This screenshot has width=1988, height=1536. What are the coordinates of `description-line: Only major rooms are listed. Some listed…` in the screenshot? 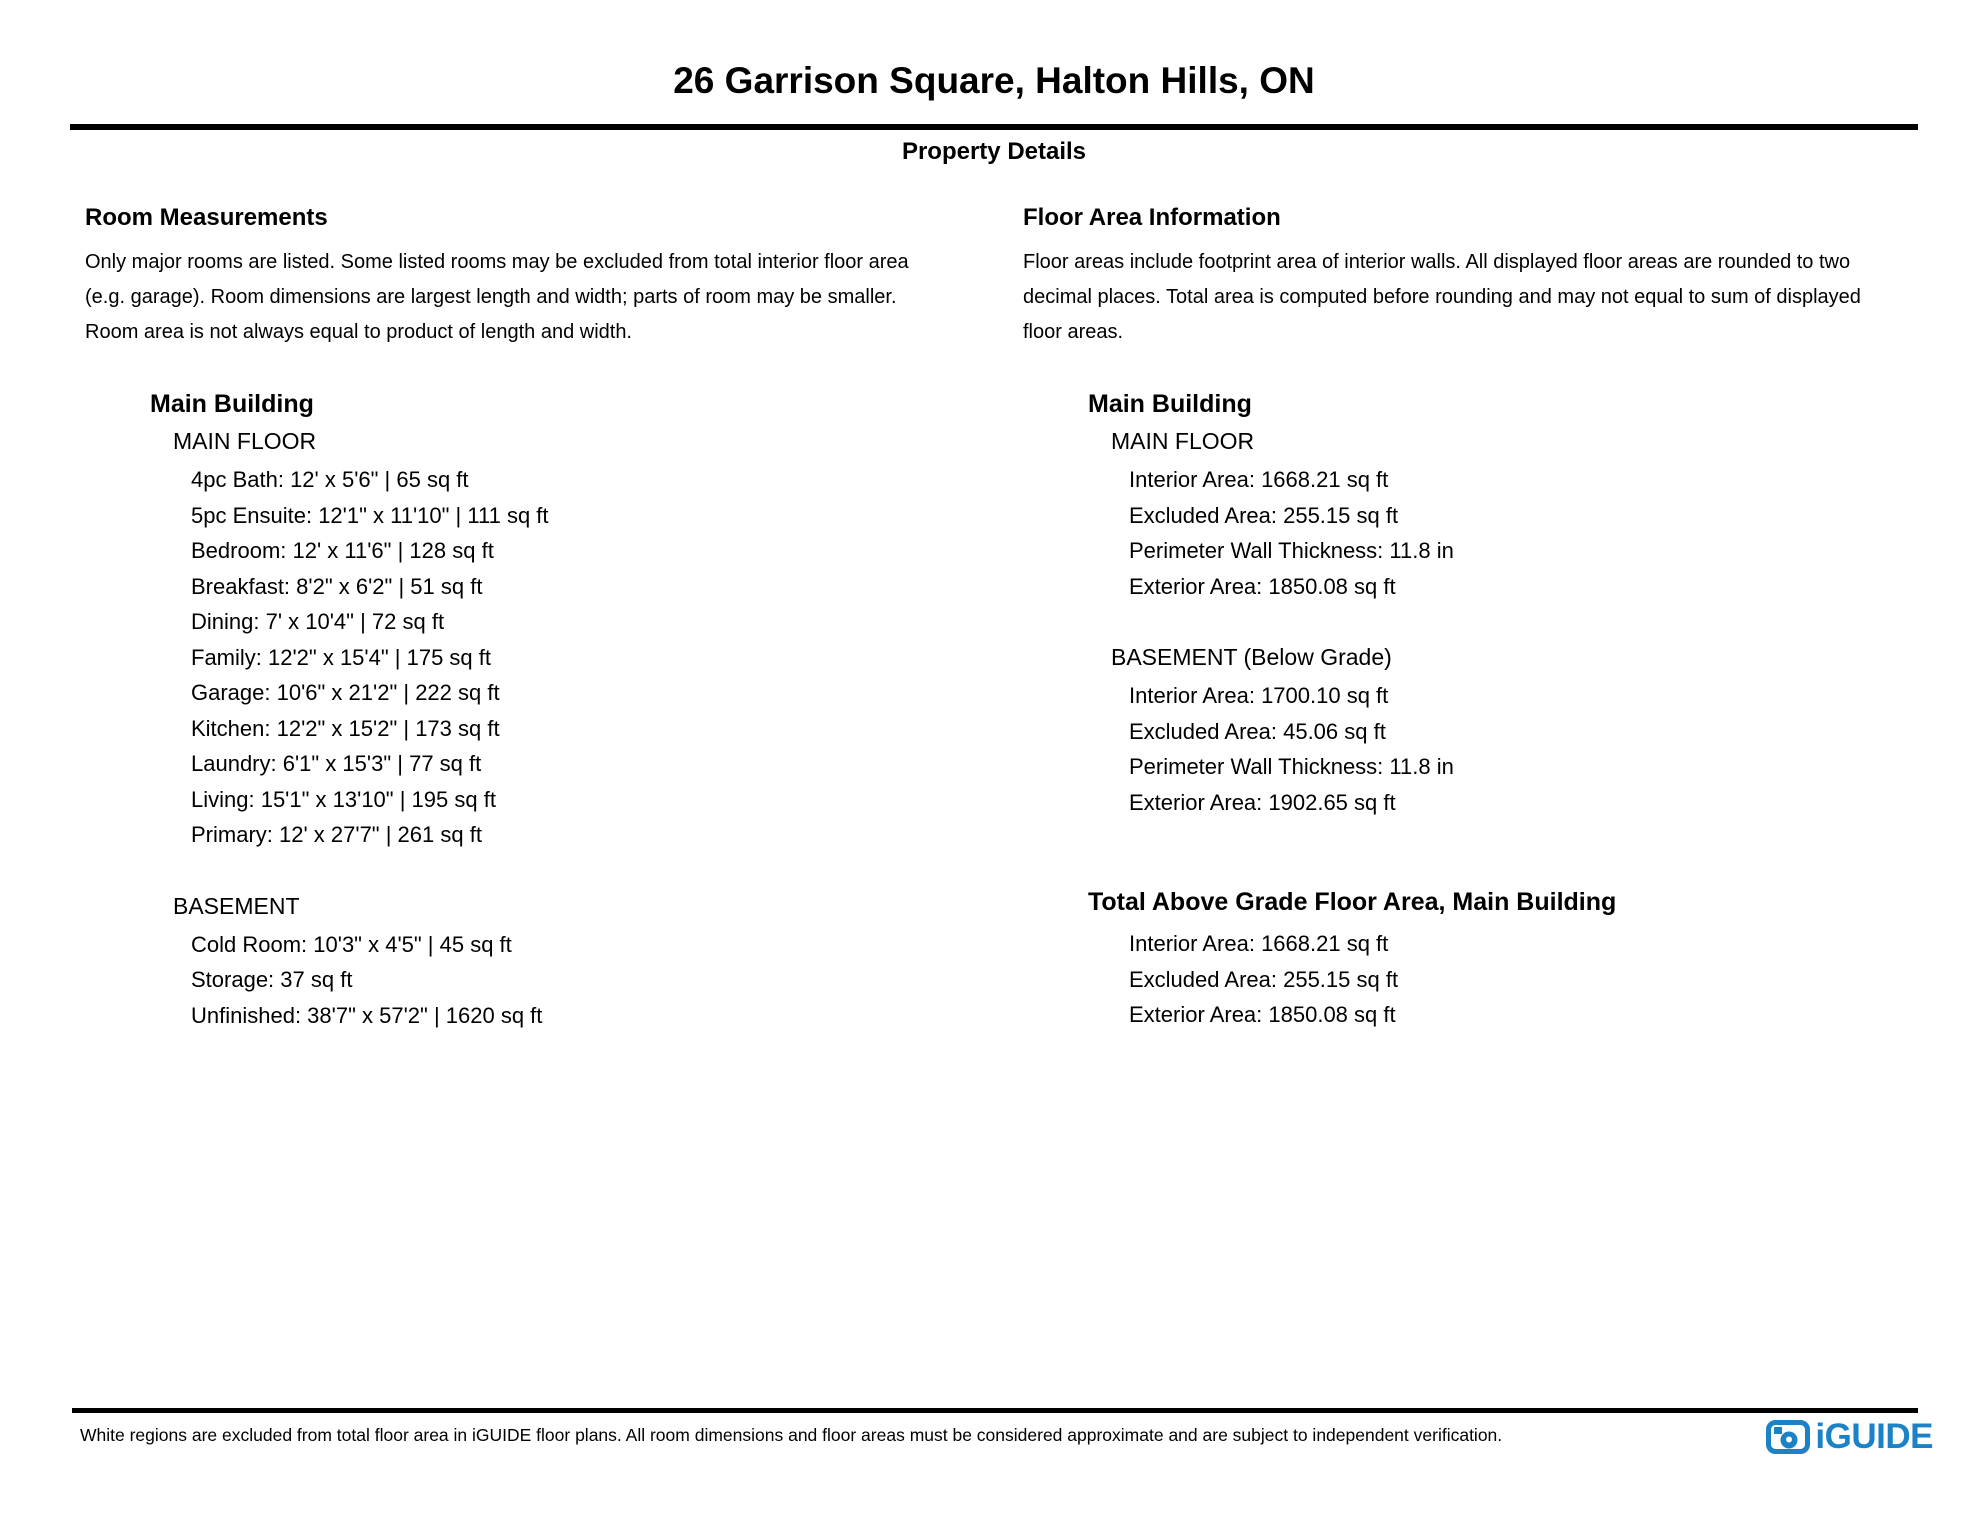 It's located at (497, 262).